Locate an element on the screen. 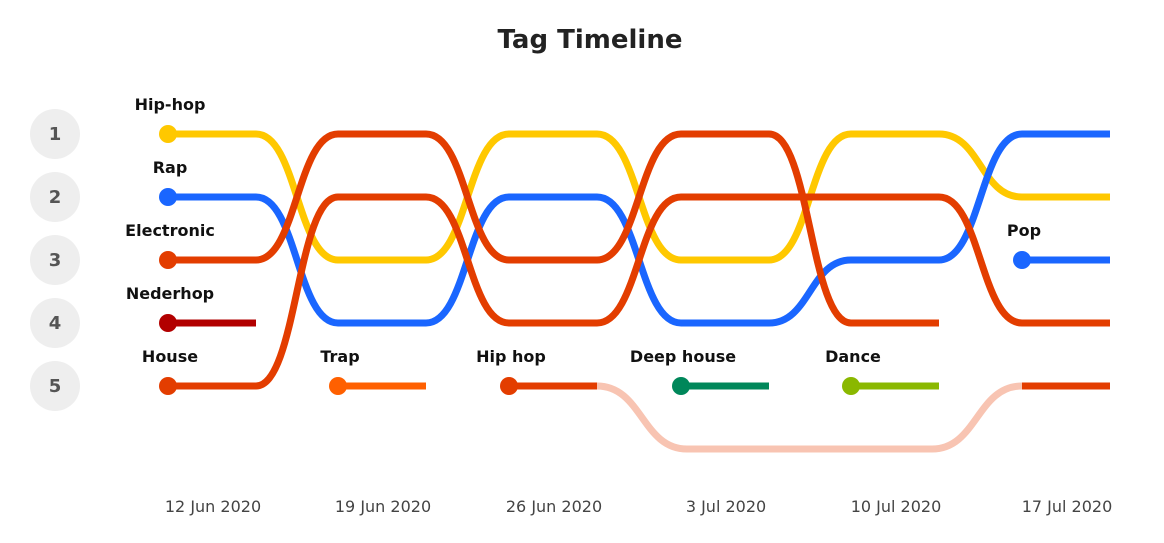 The image size is (1164, 543). series-marker-rap is located at coordinates (168, 197).